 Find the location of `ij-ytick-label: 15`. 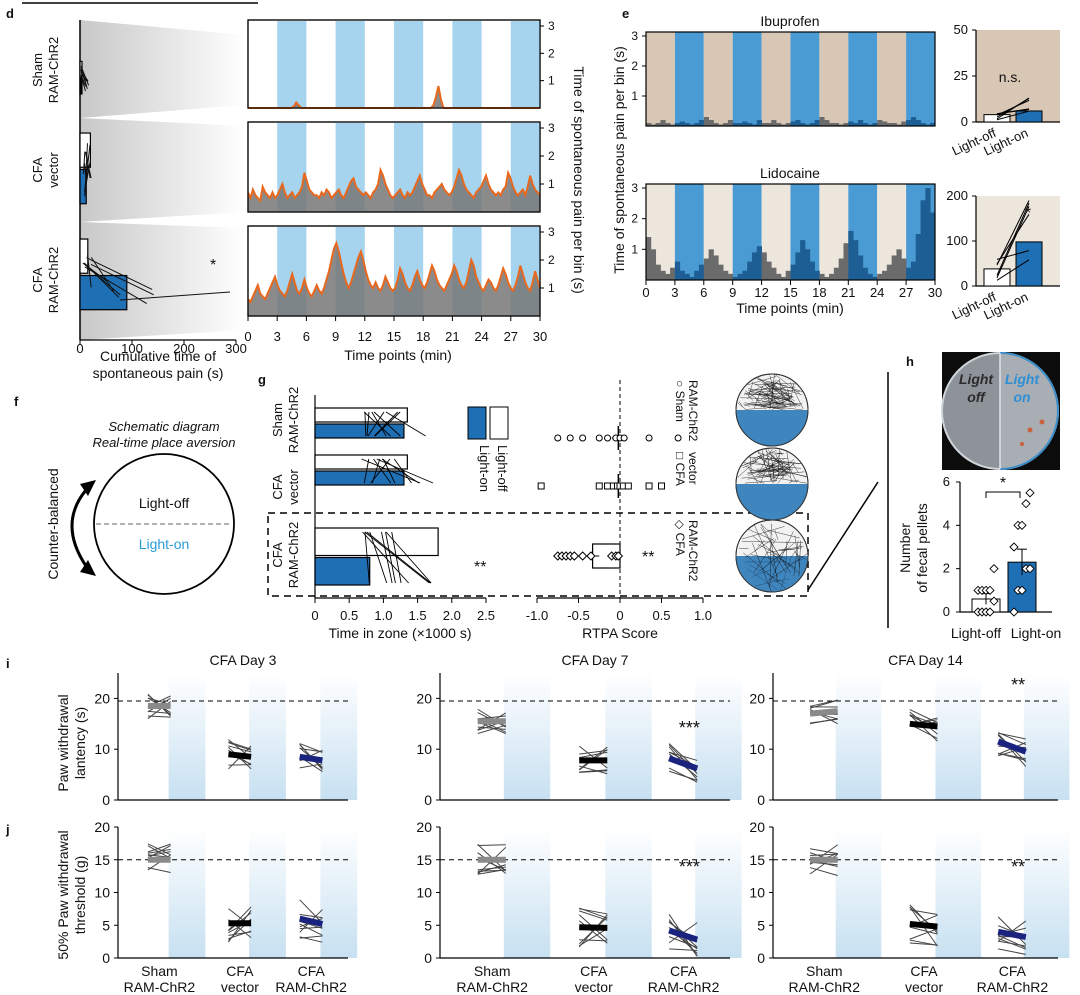

ij-ytick-label: 15 is located at coordinates (757, 860).